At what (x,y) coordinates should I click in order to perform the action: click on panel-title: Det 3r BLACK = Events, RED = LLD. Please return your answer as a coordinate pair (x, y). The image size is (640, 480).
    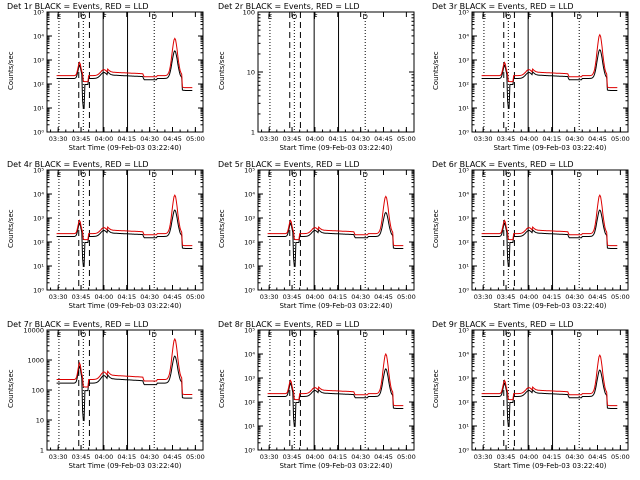
    Looking at the image, I should click on (503, 6).